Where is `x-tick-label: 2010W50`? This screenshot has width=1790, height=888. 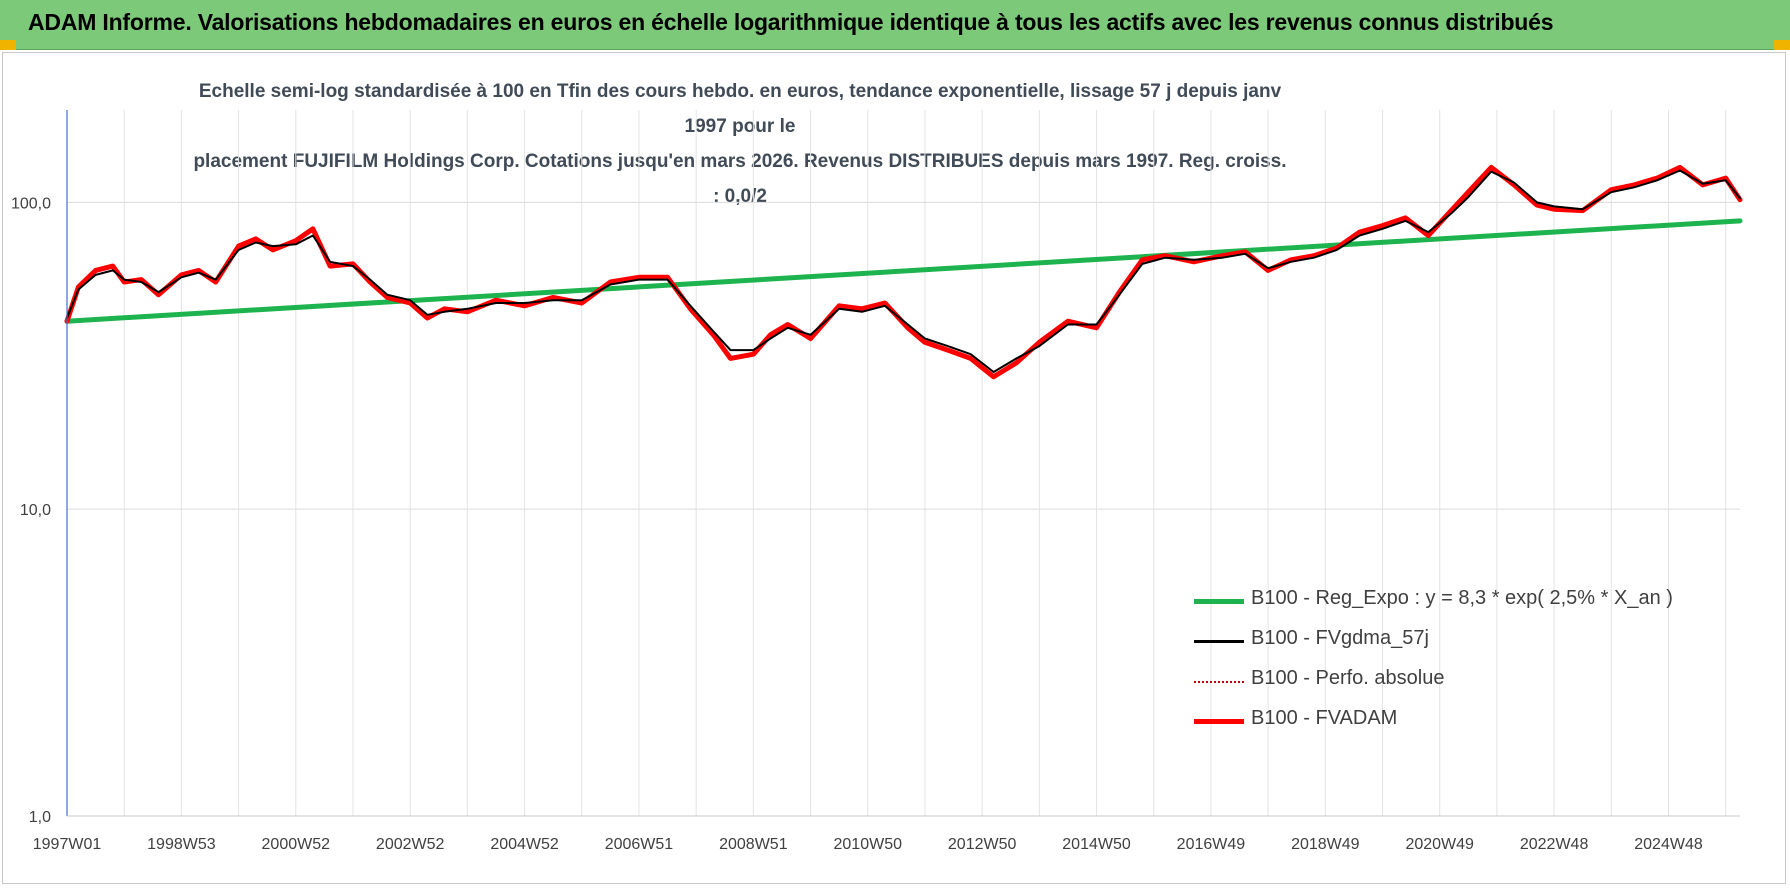 x-tick-label: 2010W50 is located at coordinates (868, 844).